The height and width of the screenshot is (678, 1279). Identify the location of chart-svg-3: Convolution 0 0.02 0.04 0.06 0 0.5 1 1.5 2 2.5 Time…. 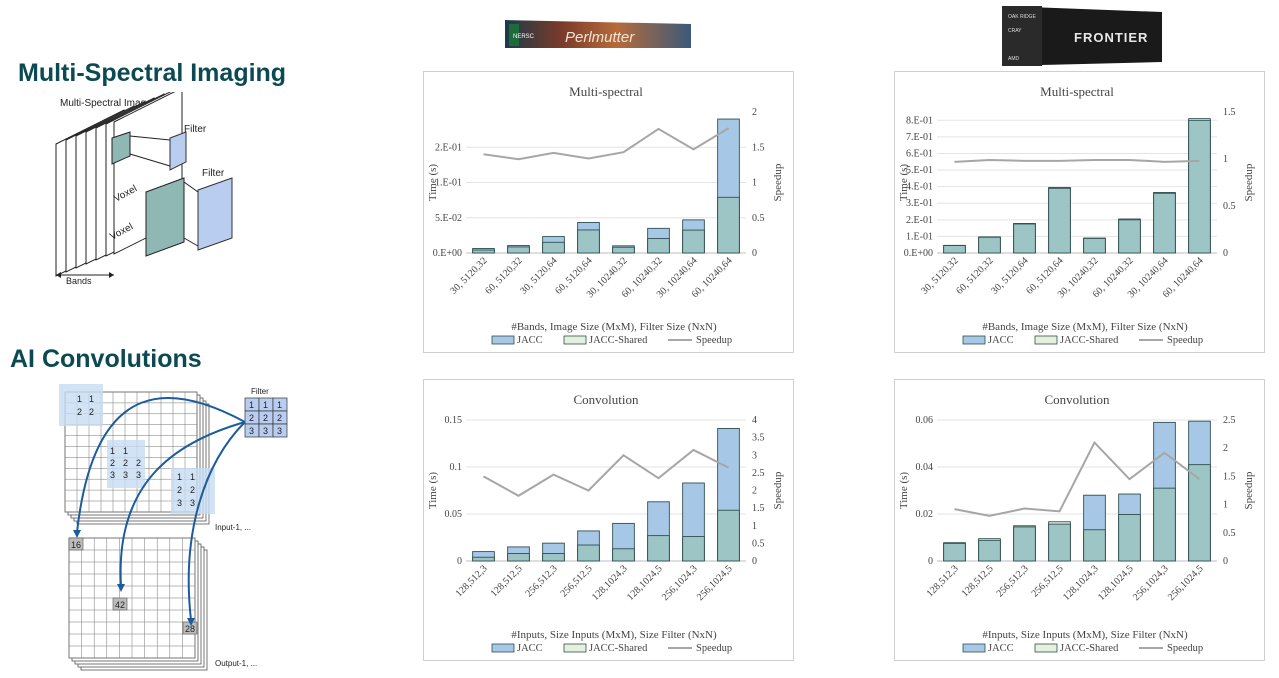
(1076, 523).